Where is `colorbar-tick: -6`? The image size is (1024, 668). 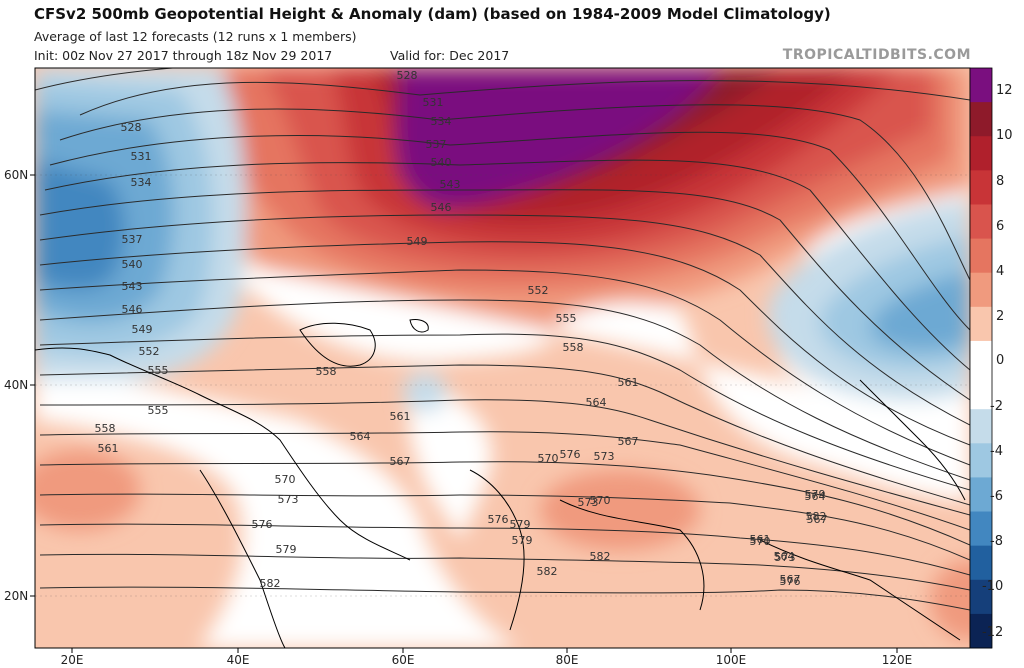 colorbar-tick: -6 is located at coordinates (996, 496).